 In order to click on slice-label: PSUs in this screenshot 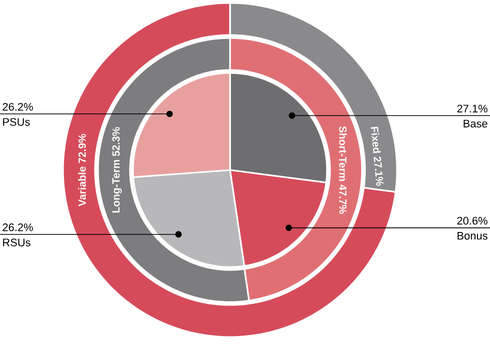, I will do `click(16, 122)`.